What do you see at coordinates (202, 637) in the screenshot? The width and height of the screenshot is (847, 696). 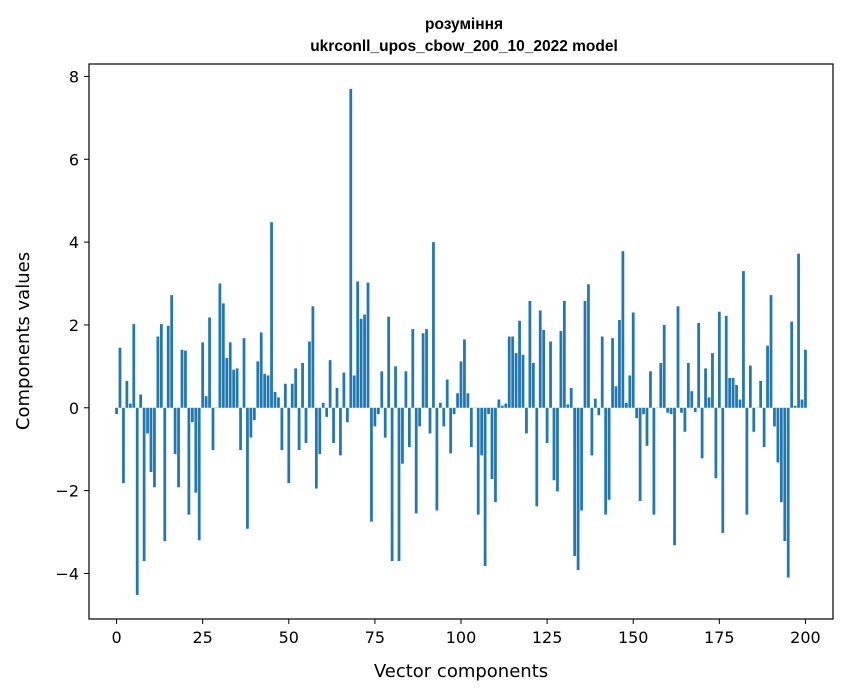 I see `x-tick-label: 25` at bounding box center [202, 637].